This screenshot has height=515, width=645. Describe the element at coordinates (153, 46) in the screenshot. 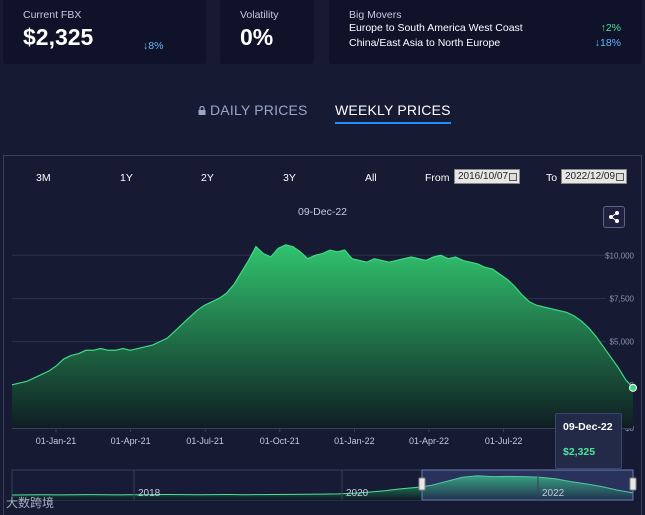

I see `current-fbx-change: ↓8%` at that location.